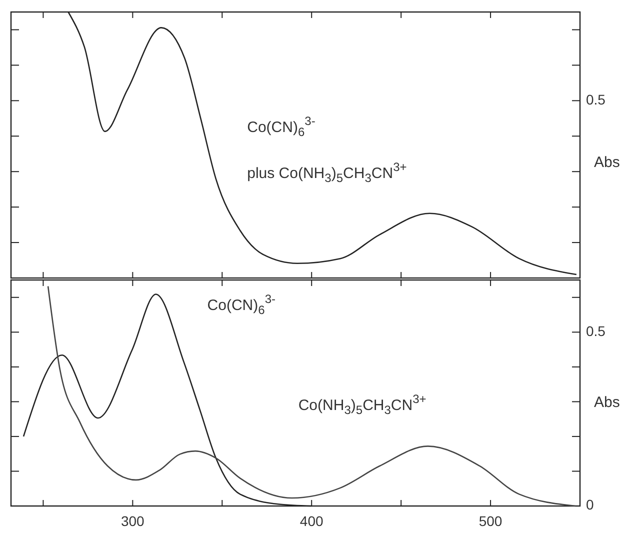 The image size is (634, 537). I want to click on annotation: plus Co(NH$_{3}$)$_{5}$CH$_{3}$CN$^{3+}$, so click(327, 173).